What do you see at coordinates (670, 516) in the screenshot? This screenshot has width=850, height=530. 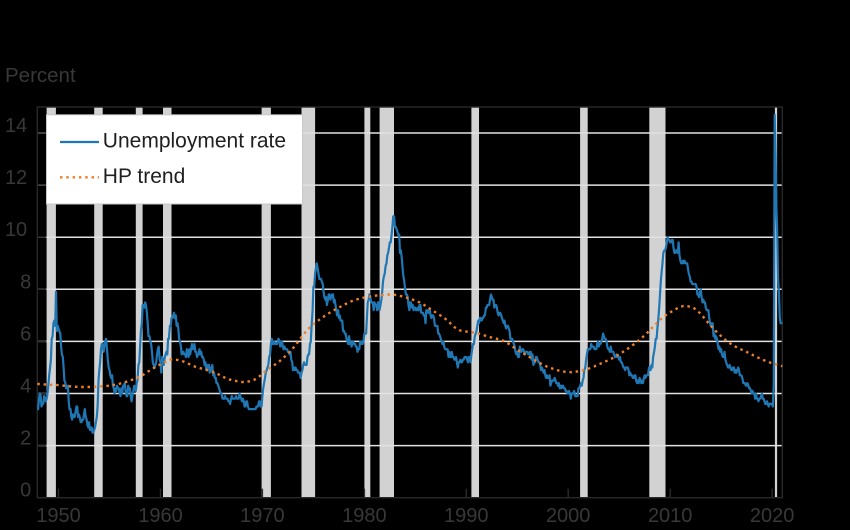 I see `svg-text: 2010` at bounding box center [670, 516].